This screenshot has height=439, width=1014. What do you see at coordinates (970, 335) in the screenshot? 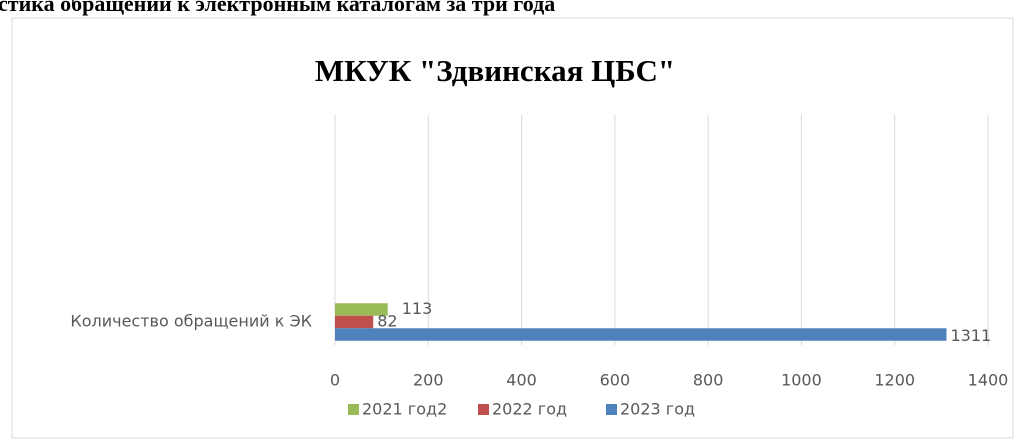
I see `data-label: 1311` at bounding box center [970, 335].